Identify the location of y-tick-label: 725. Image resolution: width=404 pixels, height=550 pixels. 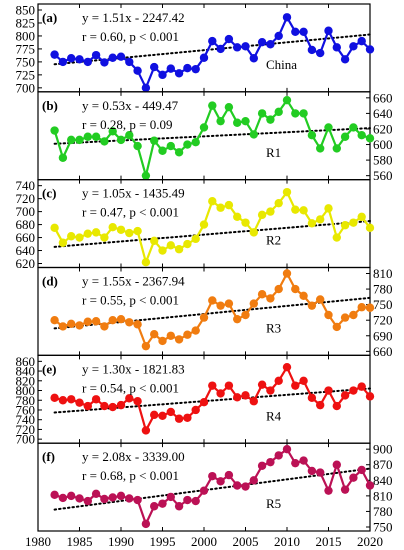
(26, 74).